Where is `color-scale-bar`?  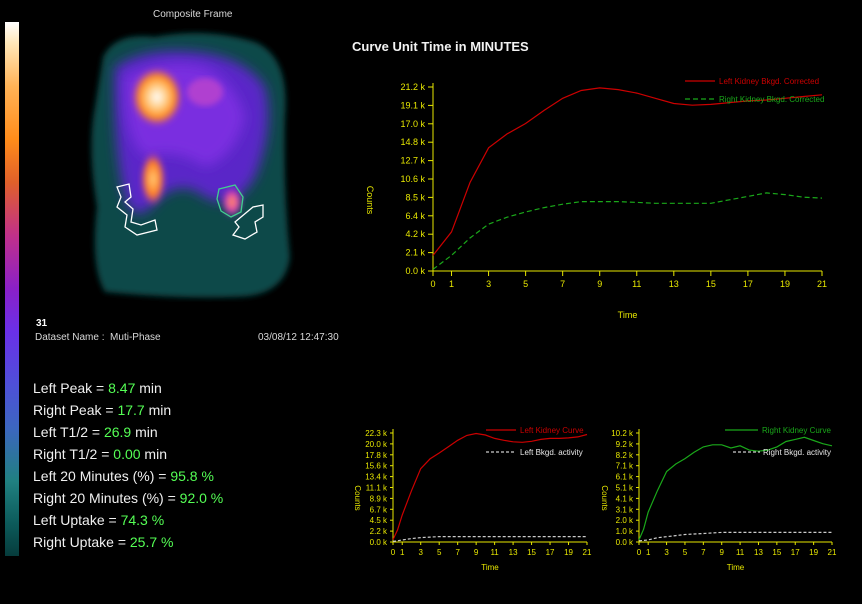
color-scale-bar is located at coordinates (12, 289).